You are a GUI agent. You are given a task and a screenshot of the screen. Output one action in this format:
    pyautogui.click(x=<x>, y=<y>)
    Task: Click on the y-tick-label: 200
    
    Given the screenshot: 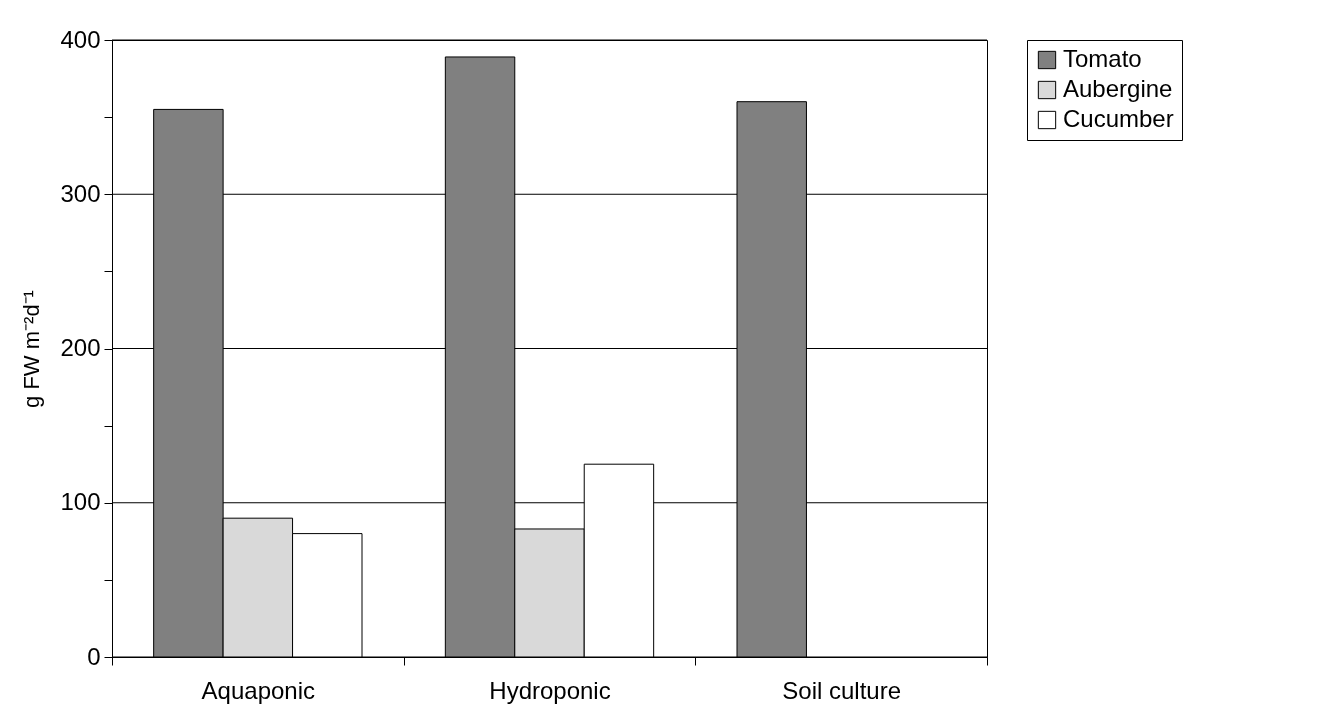 What is the action you would take?
    pyautogui.click(x=80, y=347)
    